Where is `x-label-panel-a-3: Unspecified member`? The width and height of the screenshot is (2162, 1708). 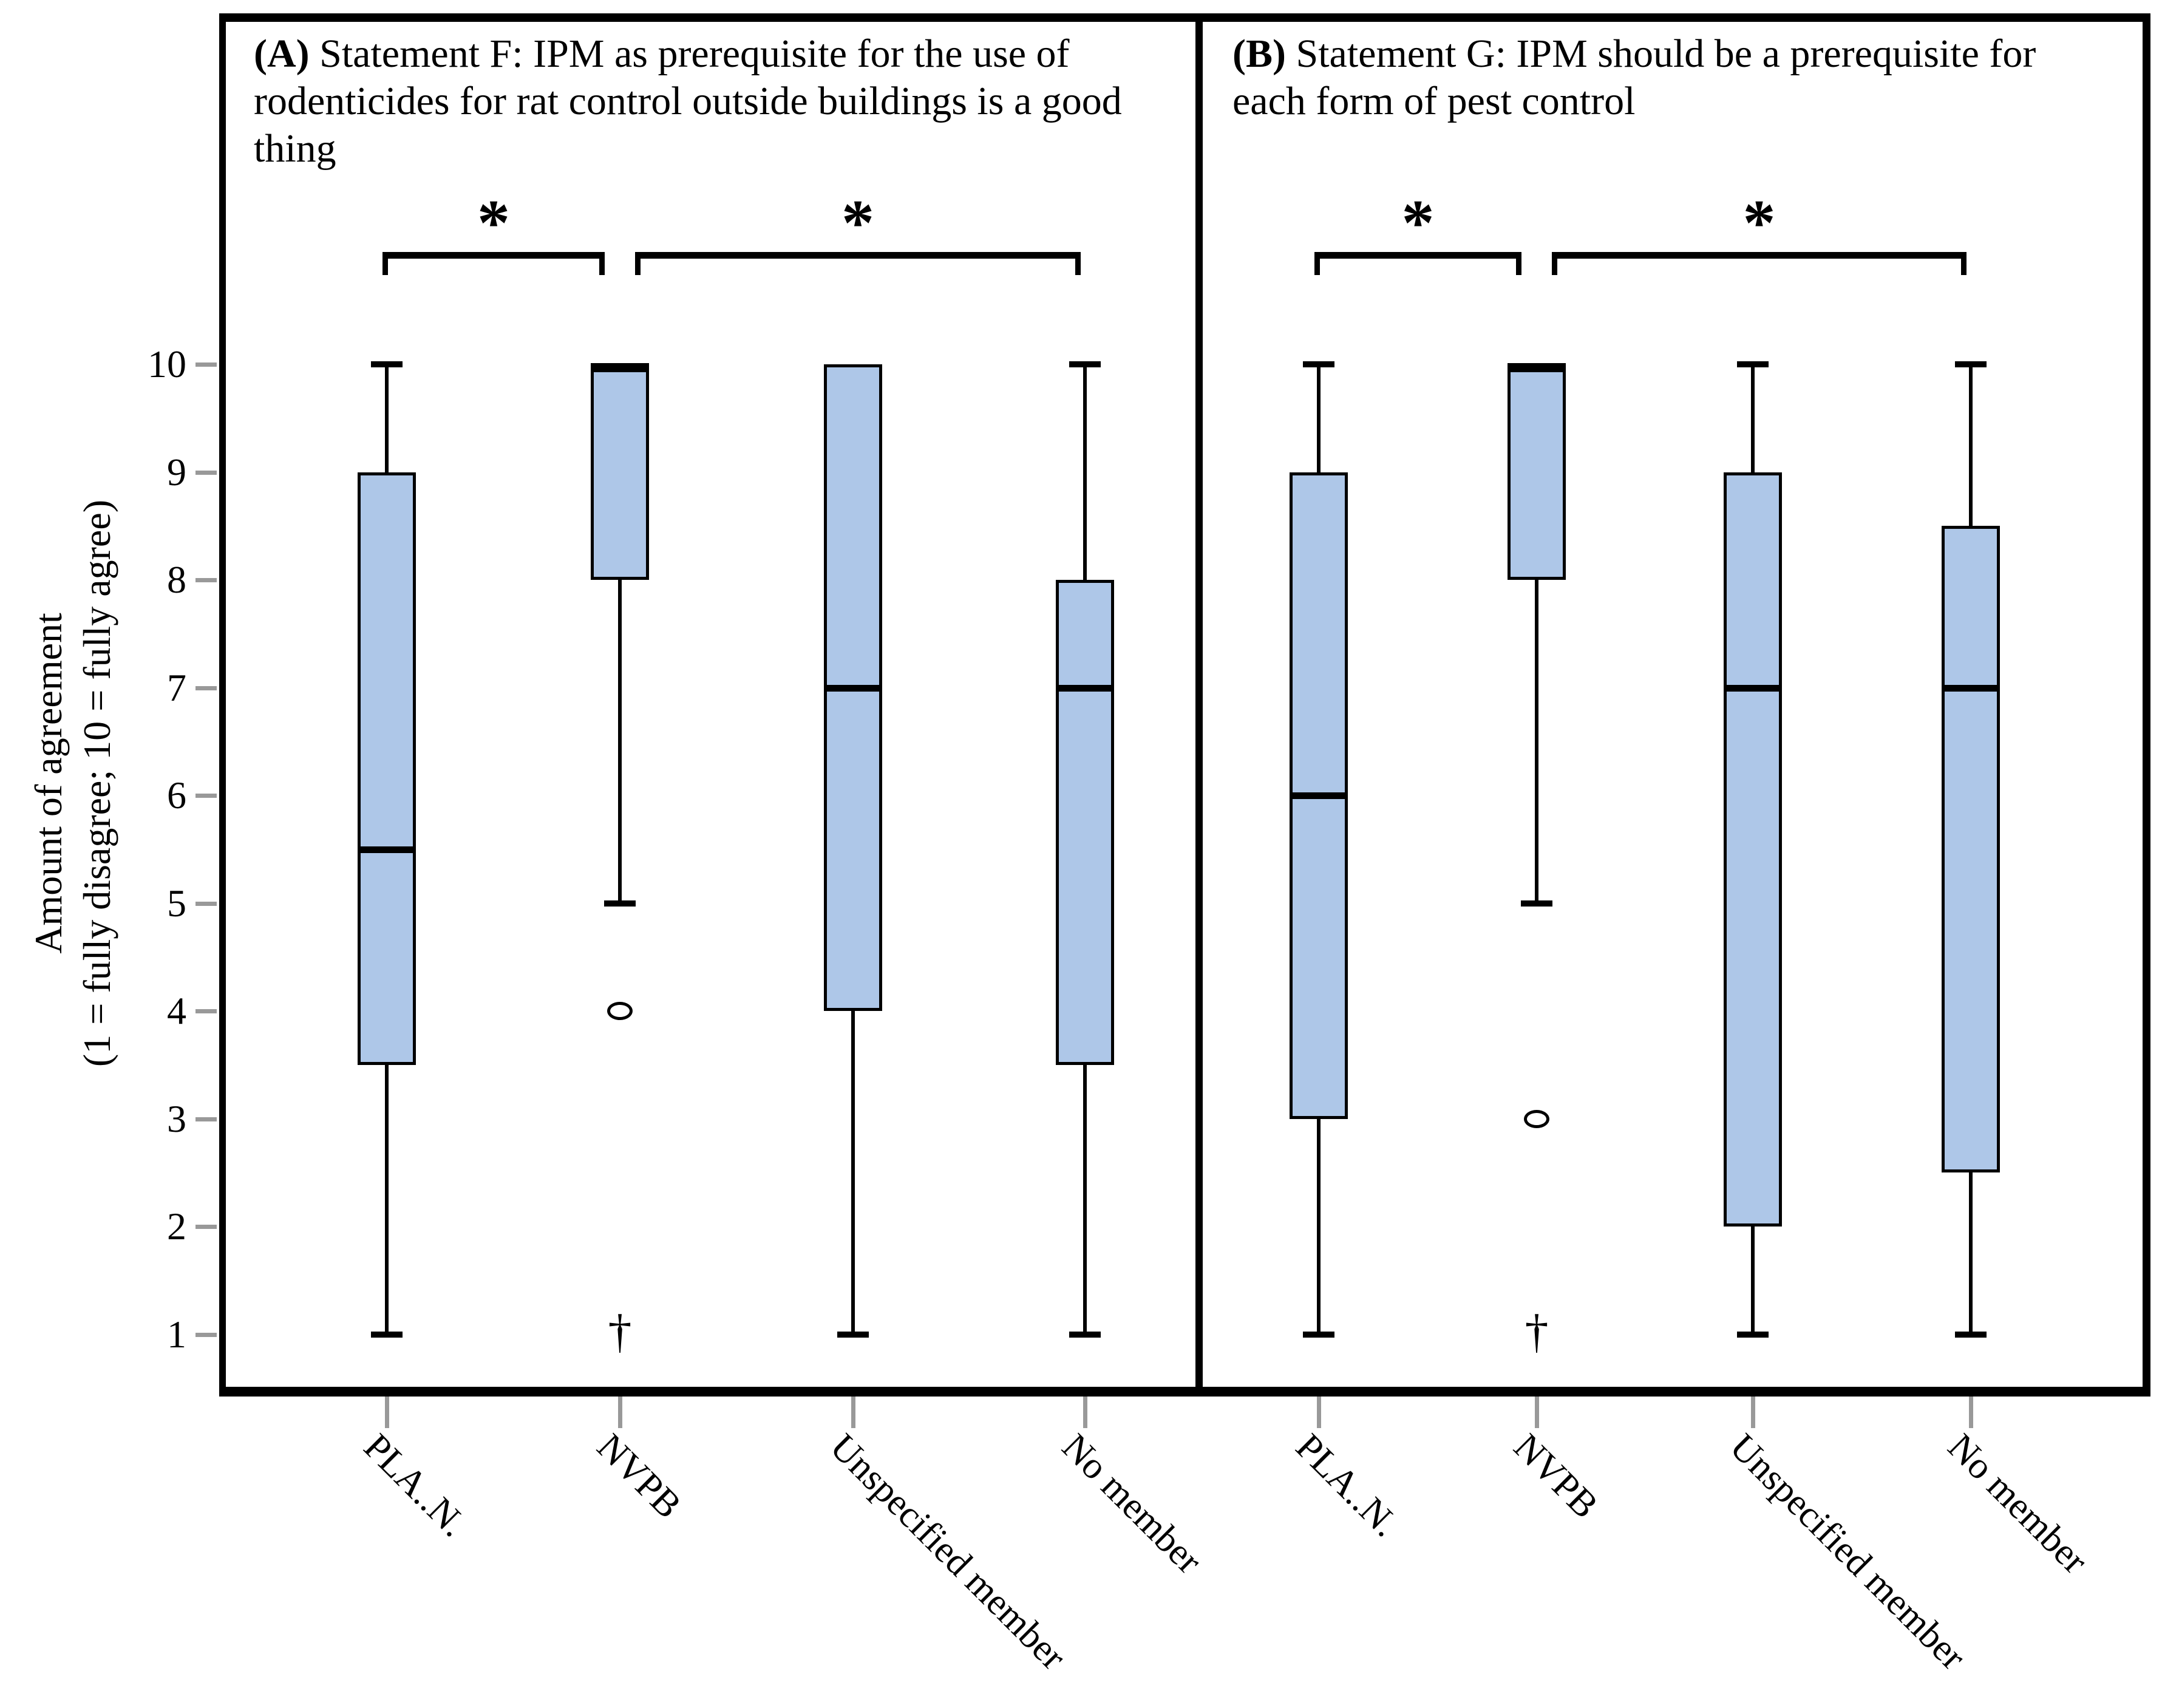 x-label-panel-a-3: Unspecified member is located at coordinates (948, 1552).